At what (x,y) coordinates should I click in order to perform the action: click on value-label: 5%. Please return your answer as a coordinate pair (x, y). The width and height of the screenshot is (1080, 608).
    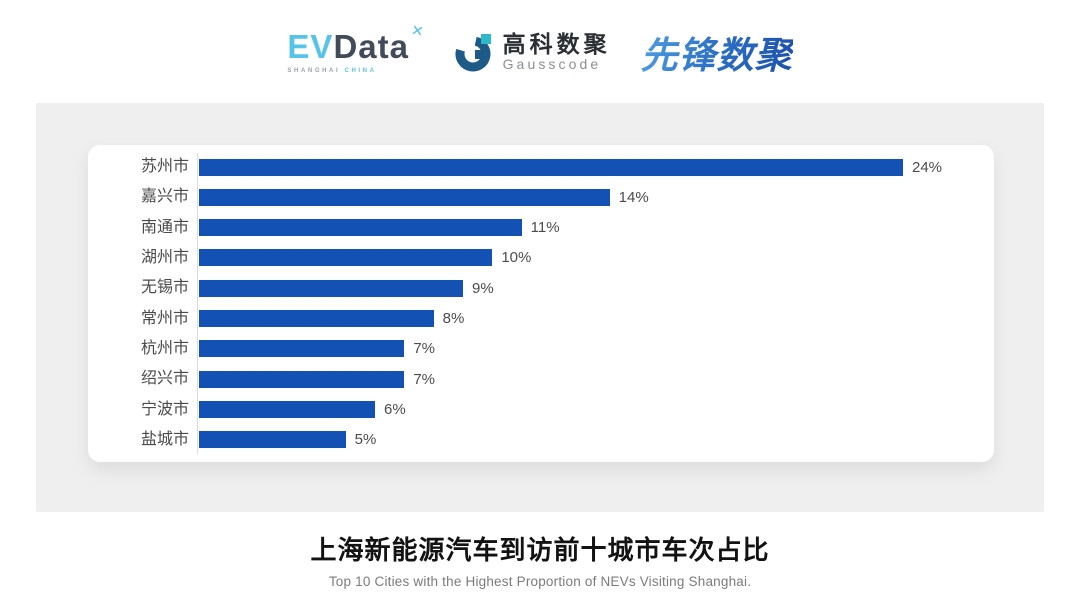
    Looking at the image, I should click on (365, 440).